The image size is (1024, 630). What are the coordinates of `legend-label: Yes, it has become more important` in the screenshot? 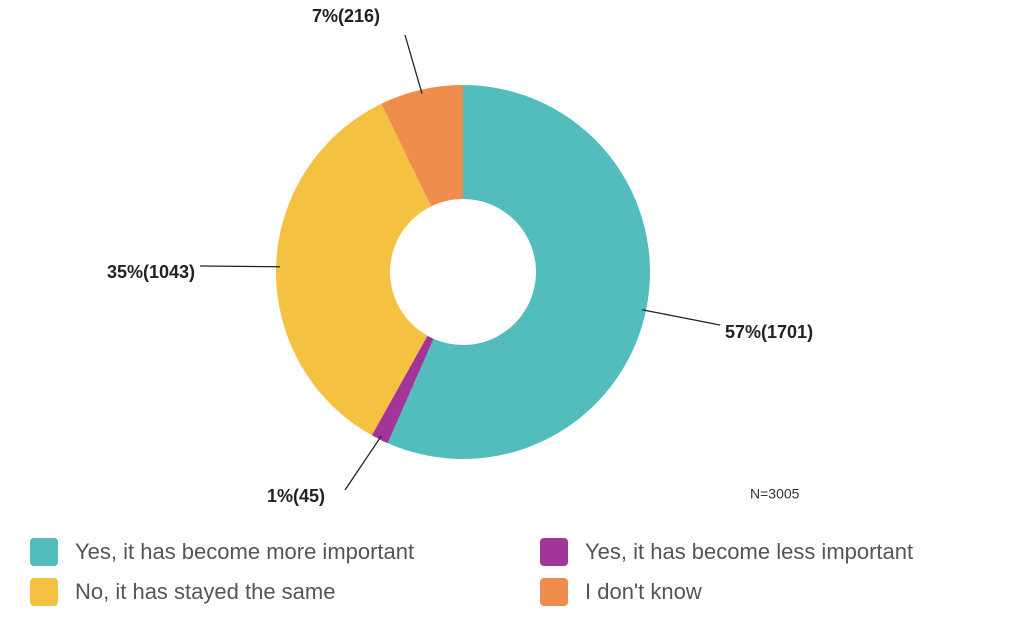 It's located at (244, 551).